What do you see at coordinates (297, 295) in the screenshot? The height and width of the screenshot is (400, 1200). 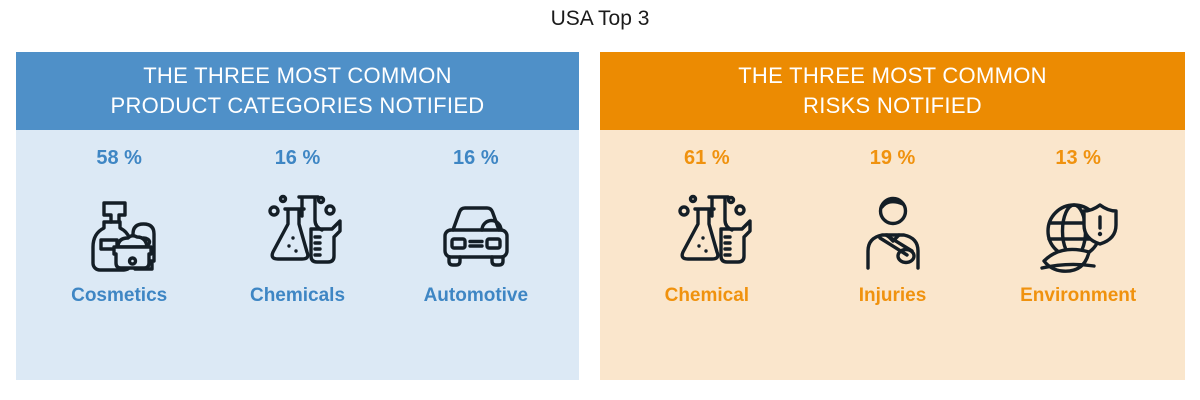 I see `category-label: Chemicals` at bounding box center [297, 295].